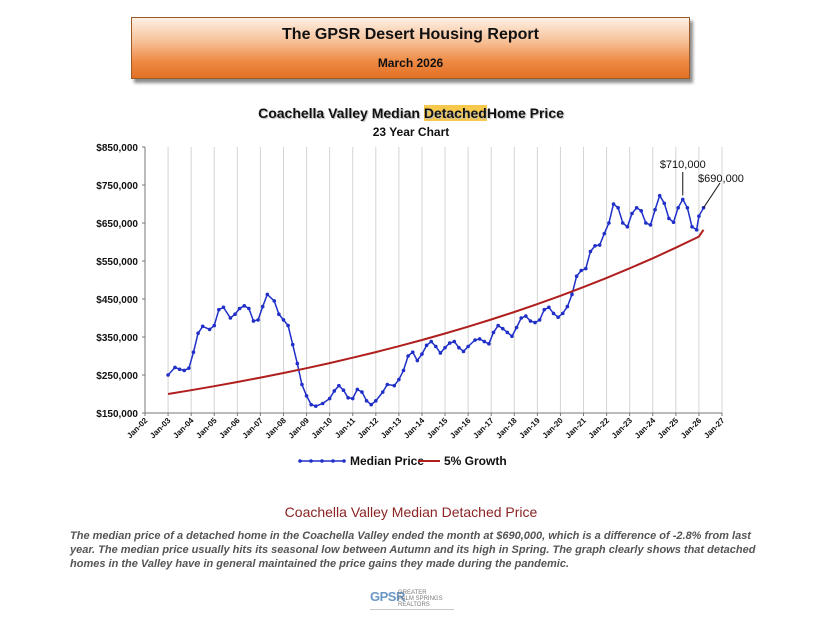  Describe the element at coordinates (529, 428) in the screenshot. I see `x-tick-label: Jan-19` at that location.